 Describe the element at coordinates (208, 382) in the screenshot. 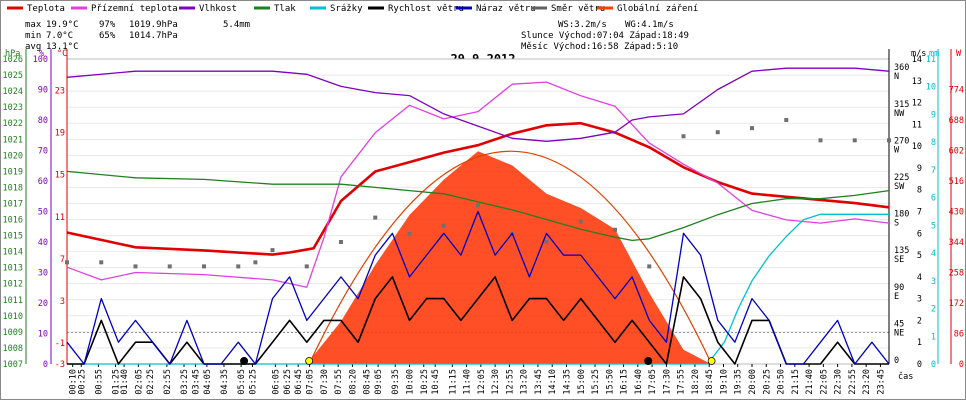

I see `time-tick: 04:05` at that location.